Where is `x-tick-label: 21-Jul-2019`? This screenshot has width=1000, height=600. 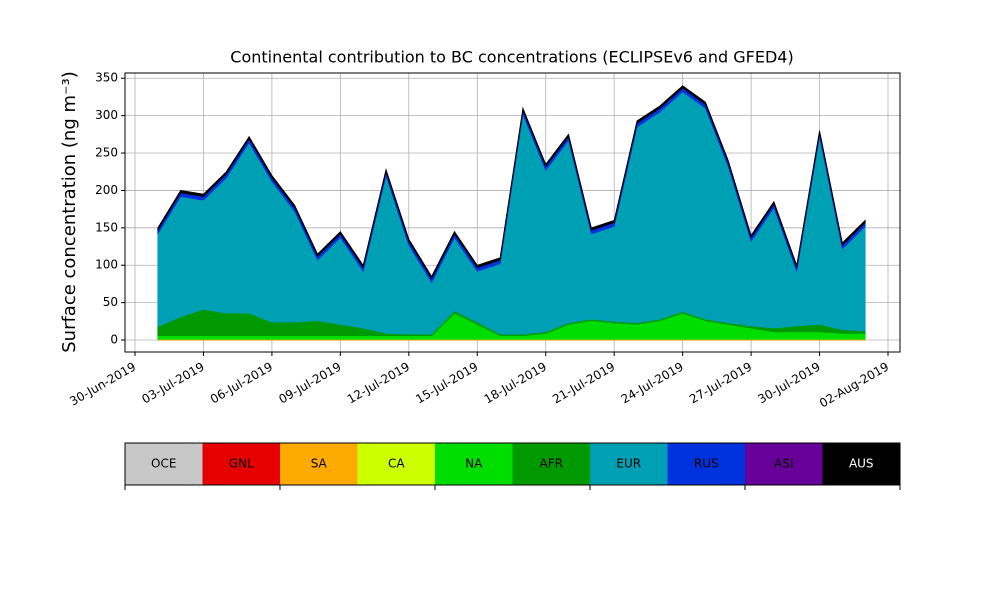
x-tick-label: 21-Jul-2019 is located at coordinates (583, 383).